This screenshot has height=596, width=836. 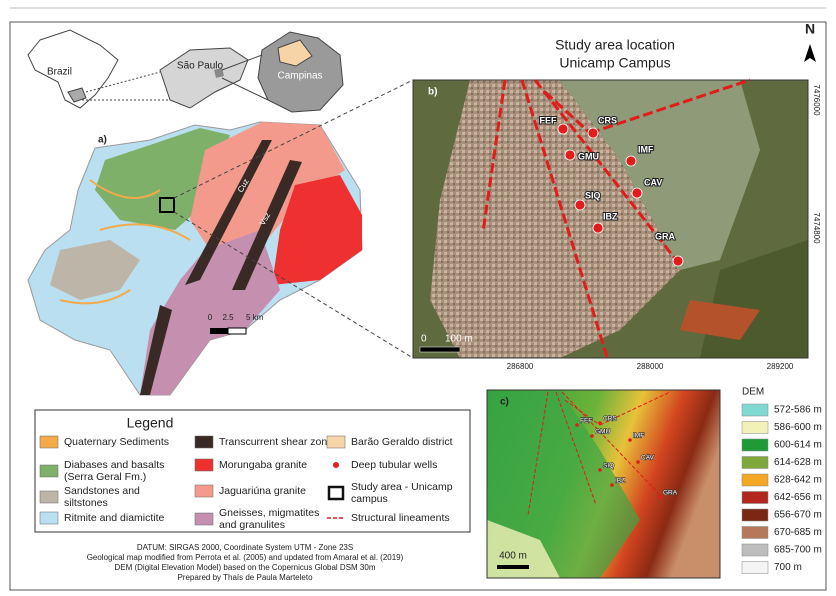 I want to click on legend-title: Legend, so click(x=150, y=423).